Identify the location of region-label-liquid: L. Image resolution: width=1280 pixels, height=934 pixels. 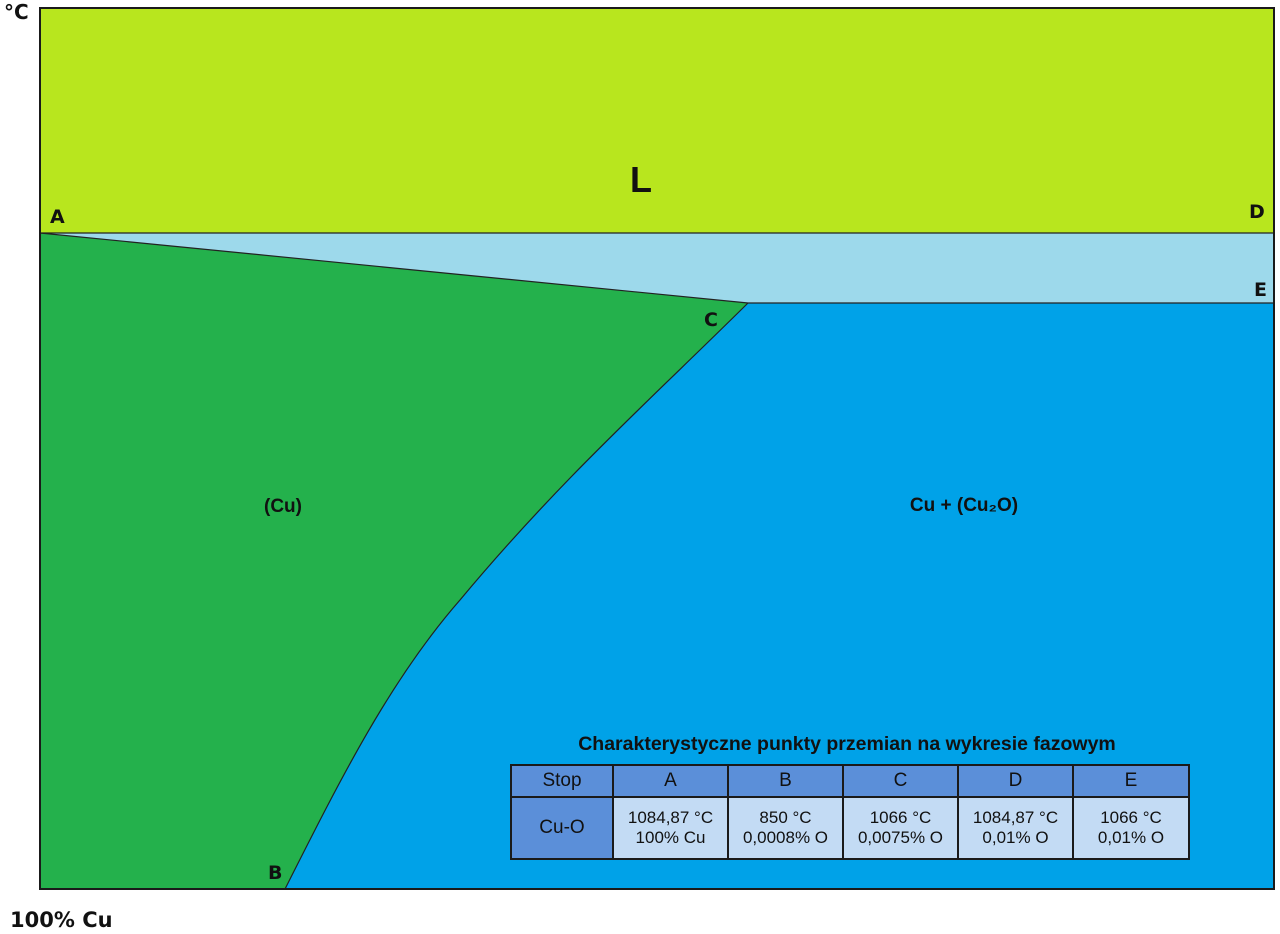
(641, 179).